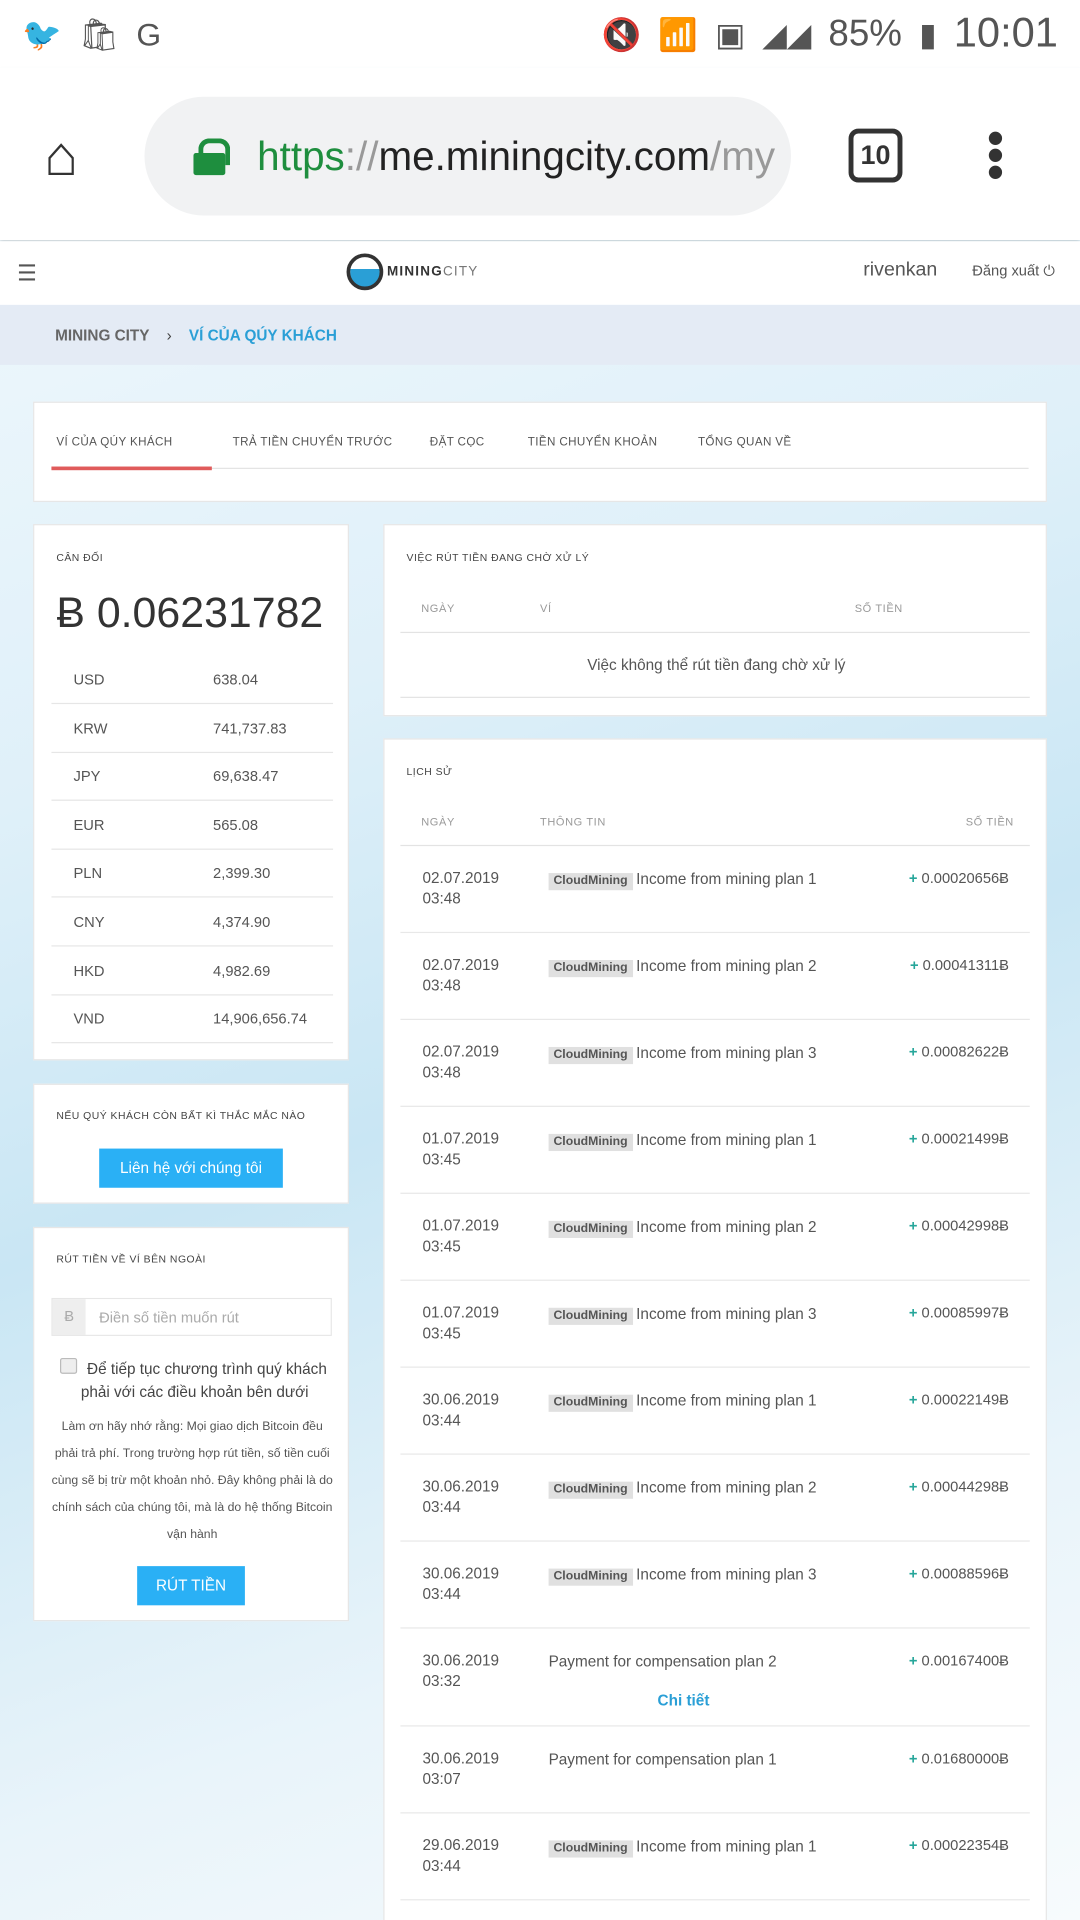 The height and width of the screenshot is (1920, 1080). Describe the element at coordinates (190, 612) in the screenshot. I see `balance-amount: Ƀ 0.06231782` at that location.